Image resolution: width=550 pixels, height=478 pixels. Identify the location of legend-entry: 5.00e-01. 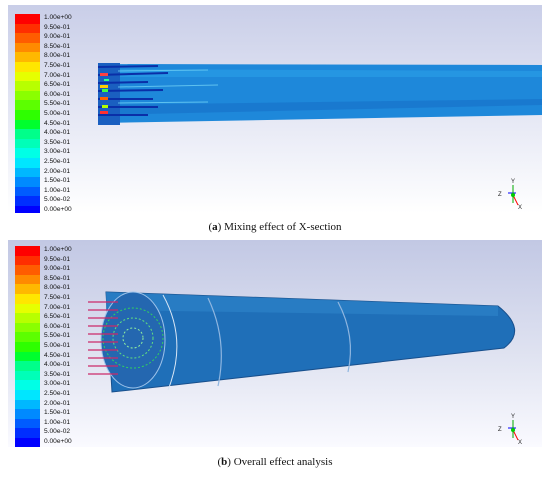
(58, 346).